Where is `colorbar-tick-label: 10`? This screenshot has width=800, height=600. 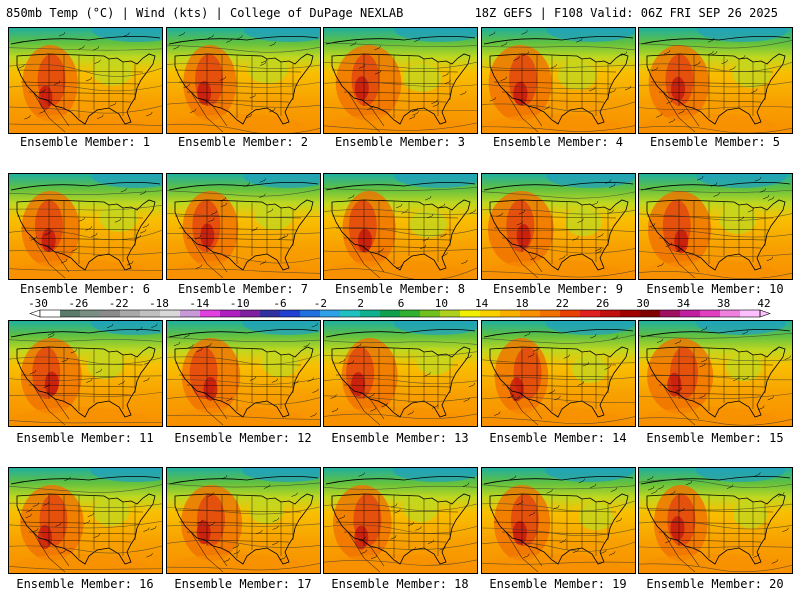 colorbar-tick-label: 10 is located at coordinates (441, 303).